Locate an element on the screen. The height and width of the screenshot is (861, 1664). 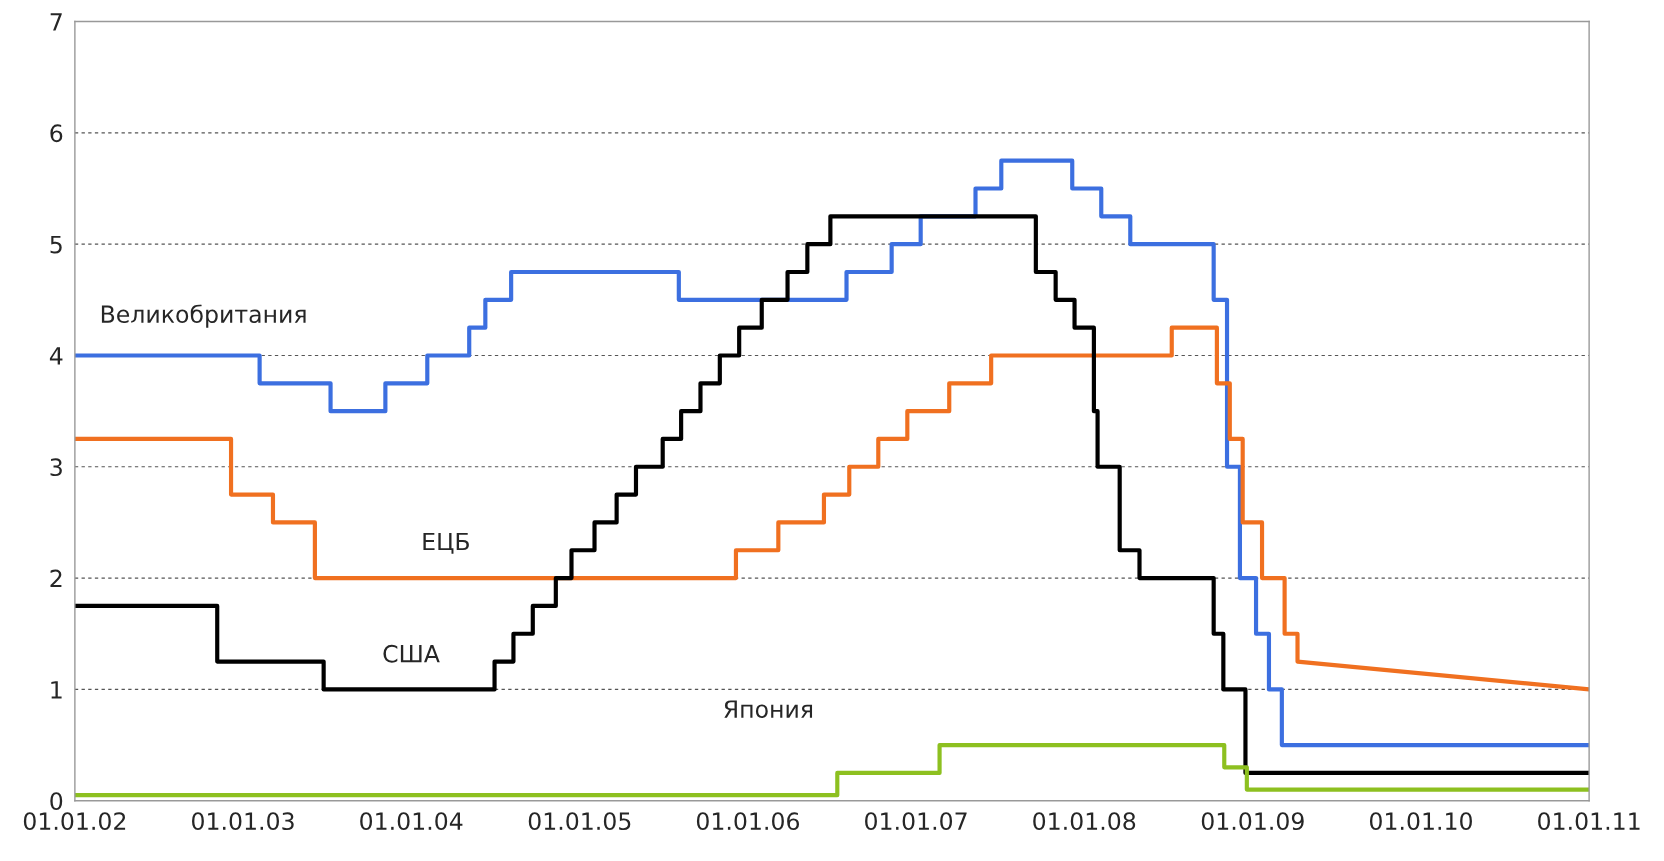
x-tick-label: 01.01.02 is located at coordinates (74, 821).